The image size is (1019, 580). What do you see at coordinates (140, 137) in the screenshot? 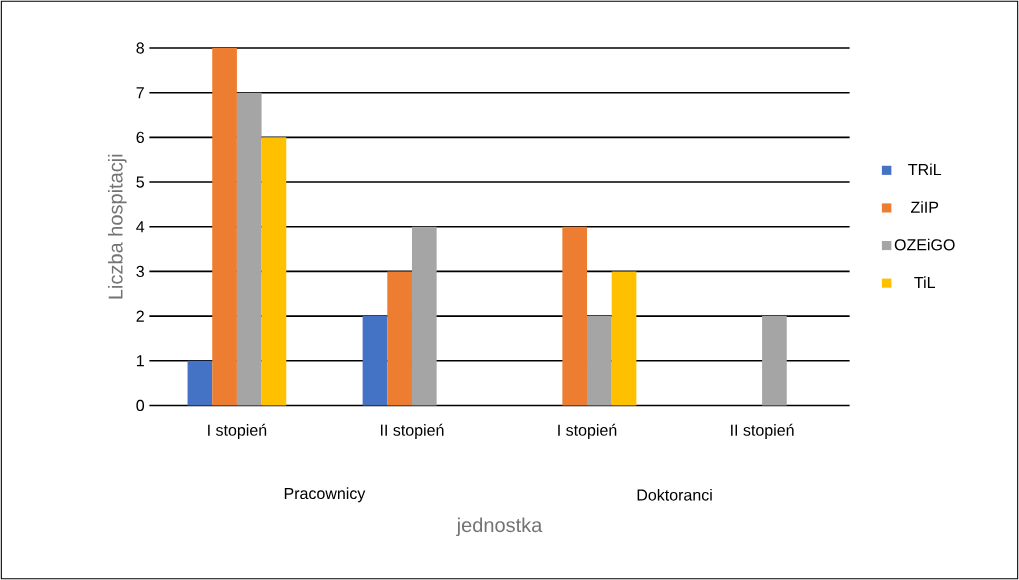
I see `y-tick-label: 6` at bounding box center [140, 137].